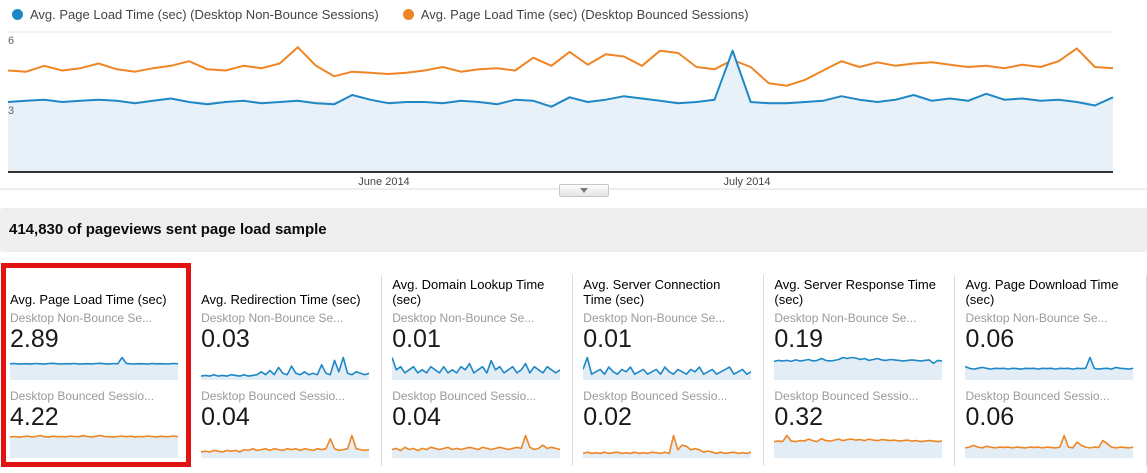 The height and width of the screenshot is (473, 1147). I want to click on metric-card-title: Avg. Page Load Time (sec), so click(88, 299).